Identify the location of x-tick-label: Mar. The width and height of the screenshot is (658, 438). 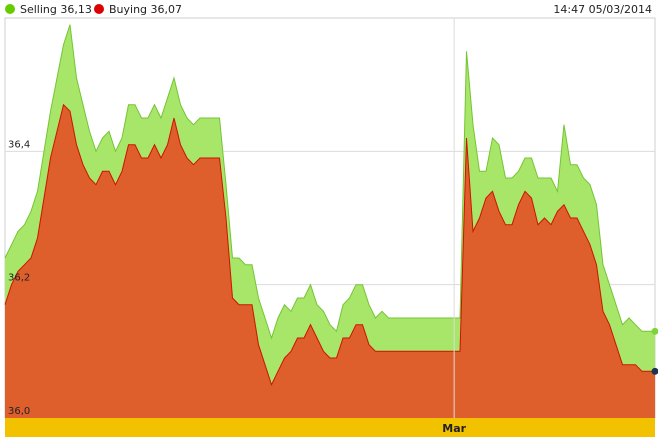
(454, 428).